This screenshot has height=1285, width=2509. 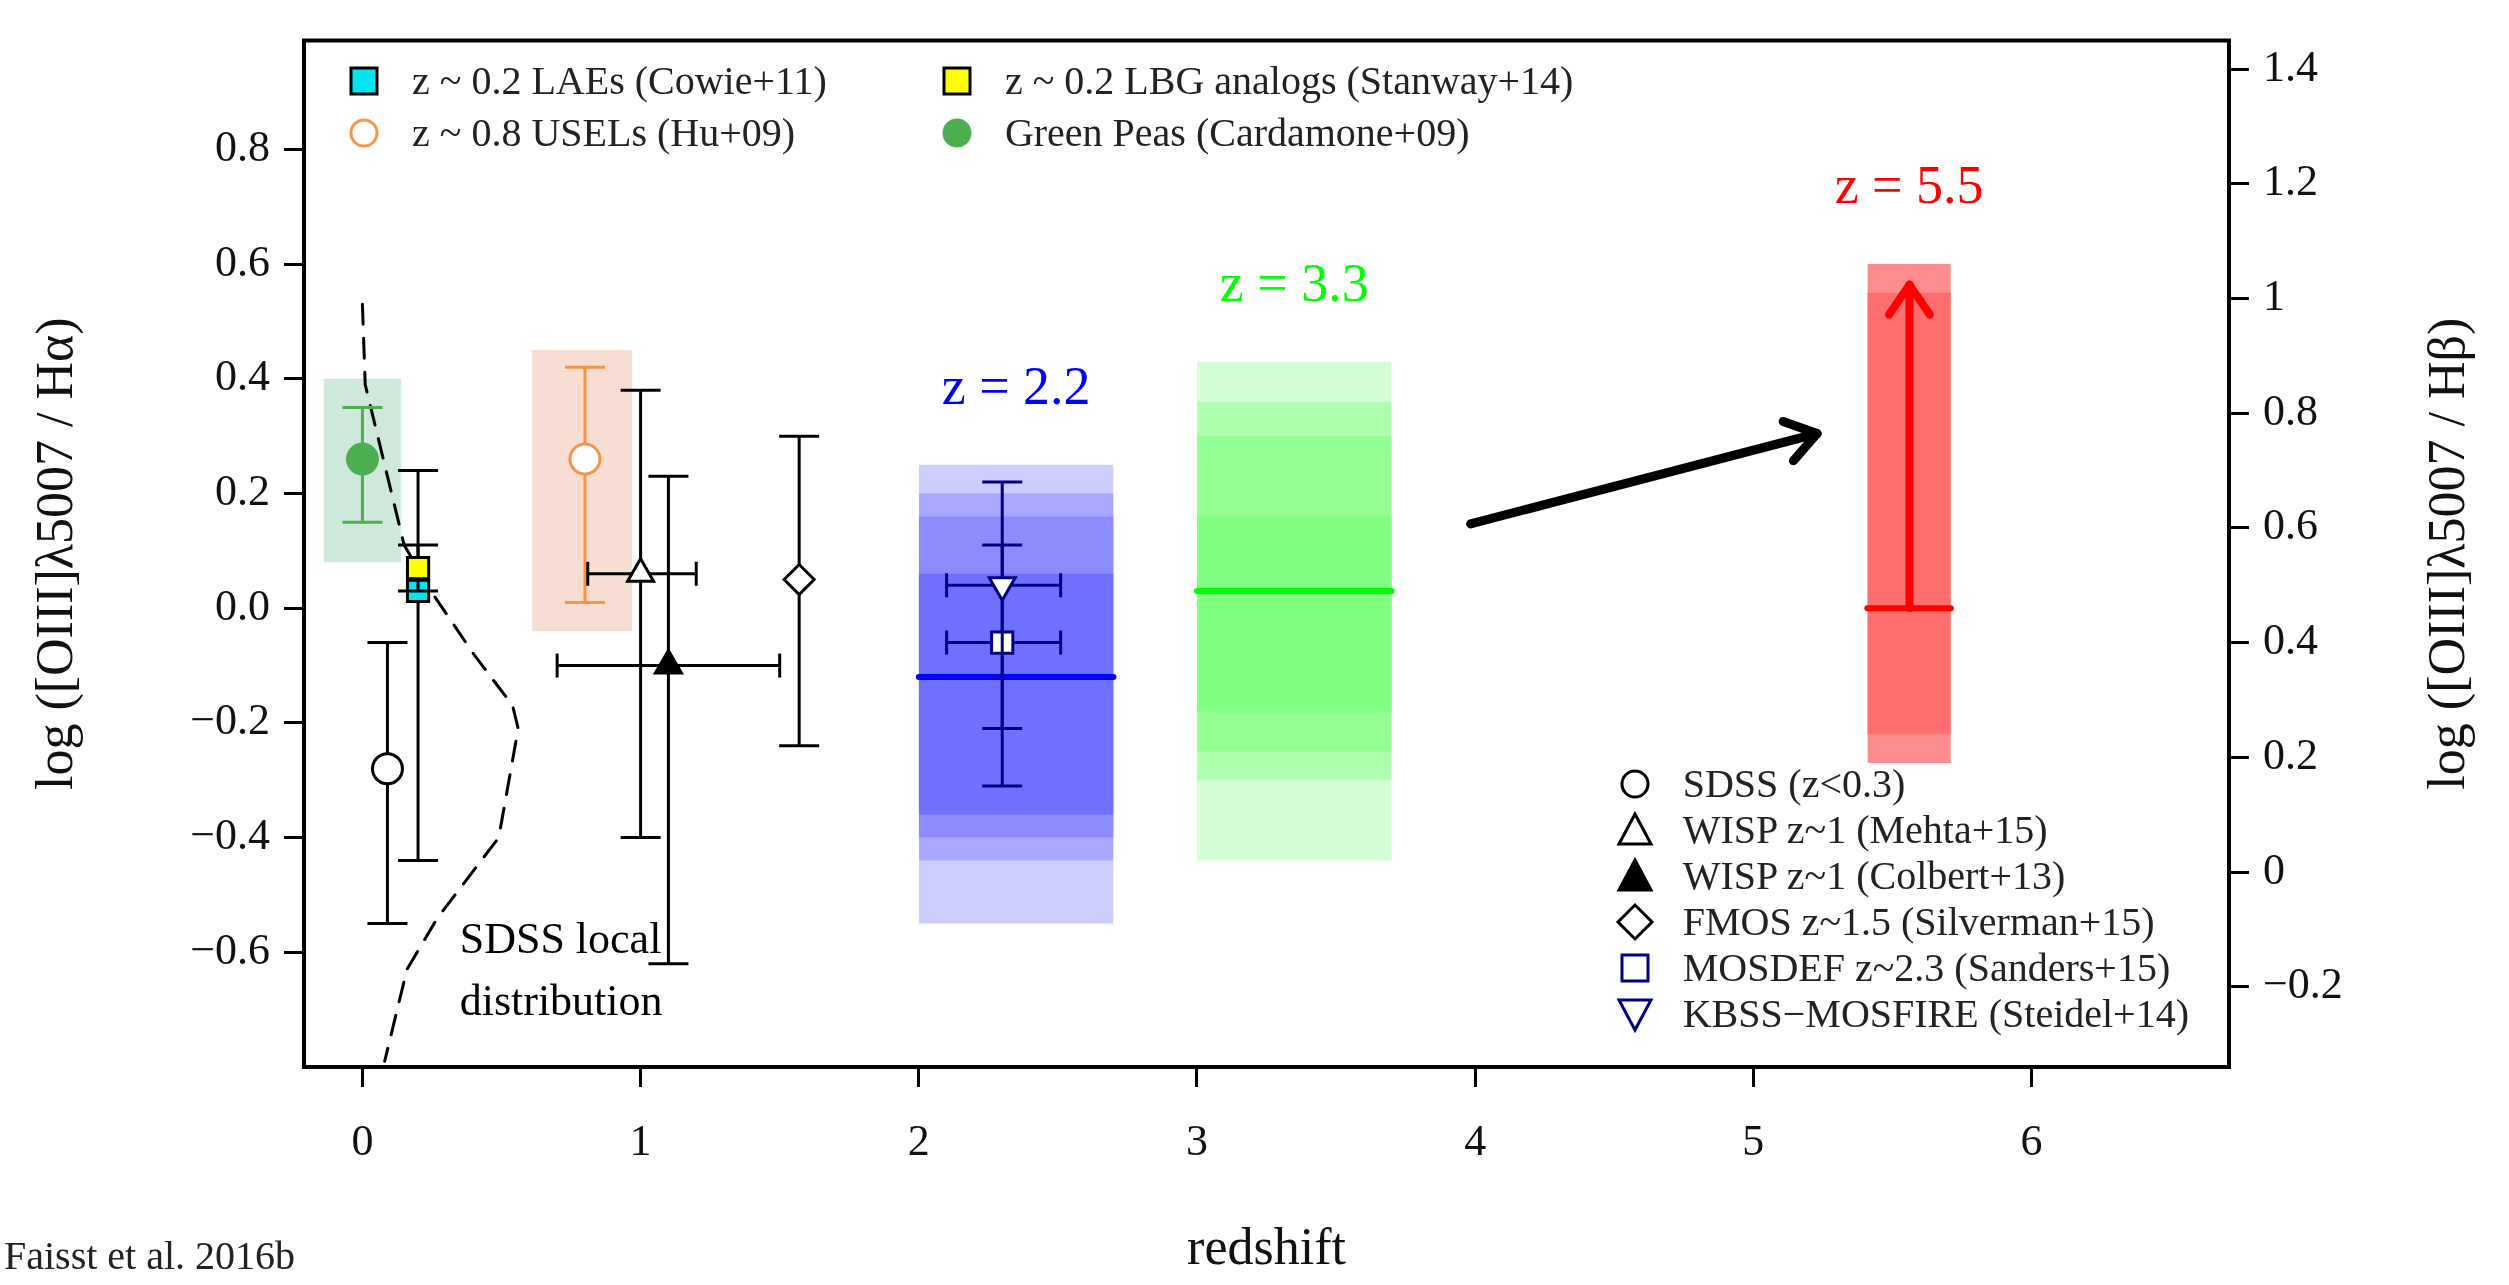 I want to click on text: z = 3.3, so click(x=1294, y=282).